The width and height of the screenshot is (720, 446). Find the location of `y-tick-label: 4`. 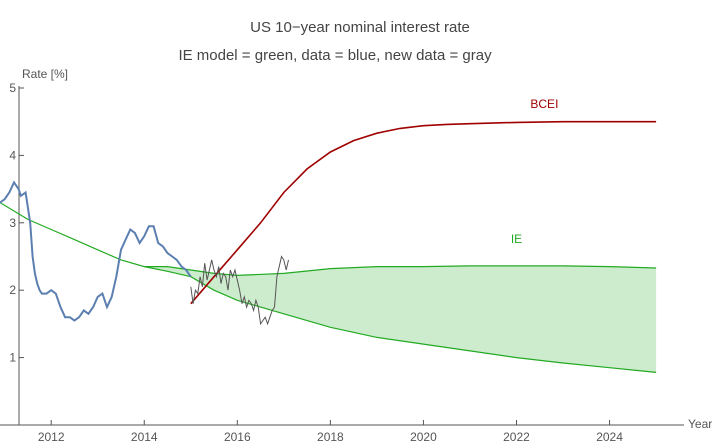

y-tick-label: 4 is located at coordinates (12, 155).